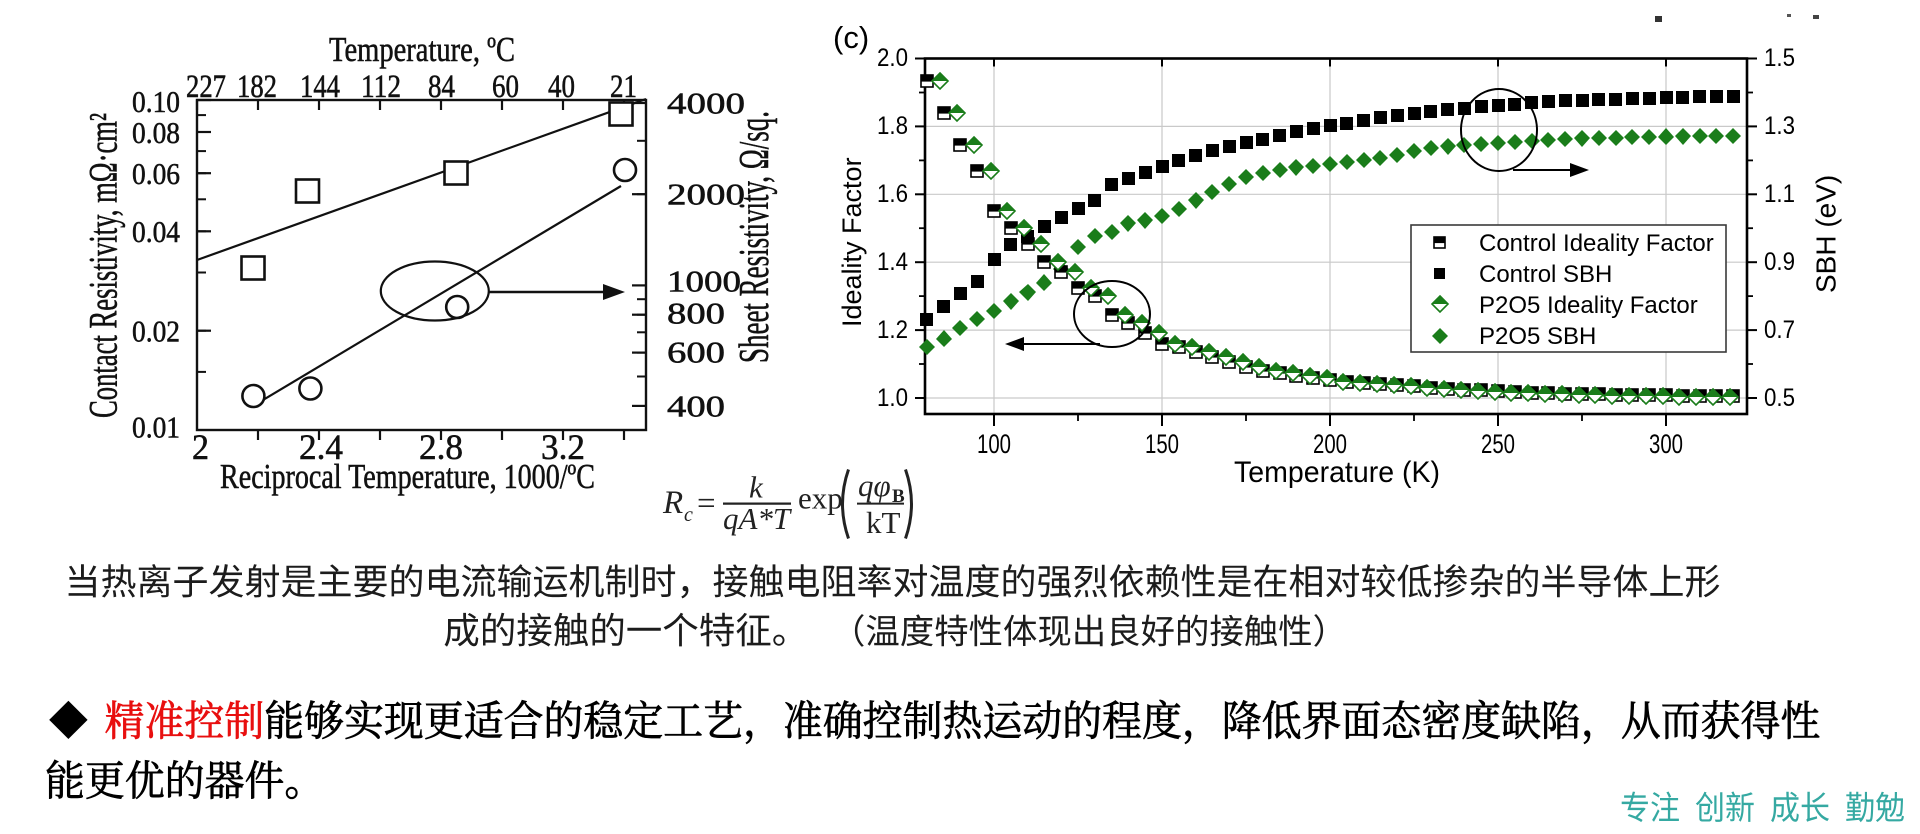 This screenshot has height=834, width=1920. I want to click on svg-text: kT, so click(883, 522).